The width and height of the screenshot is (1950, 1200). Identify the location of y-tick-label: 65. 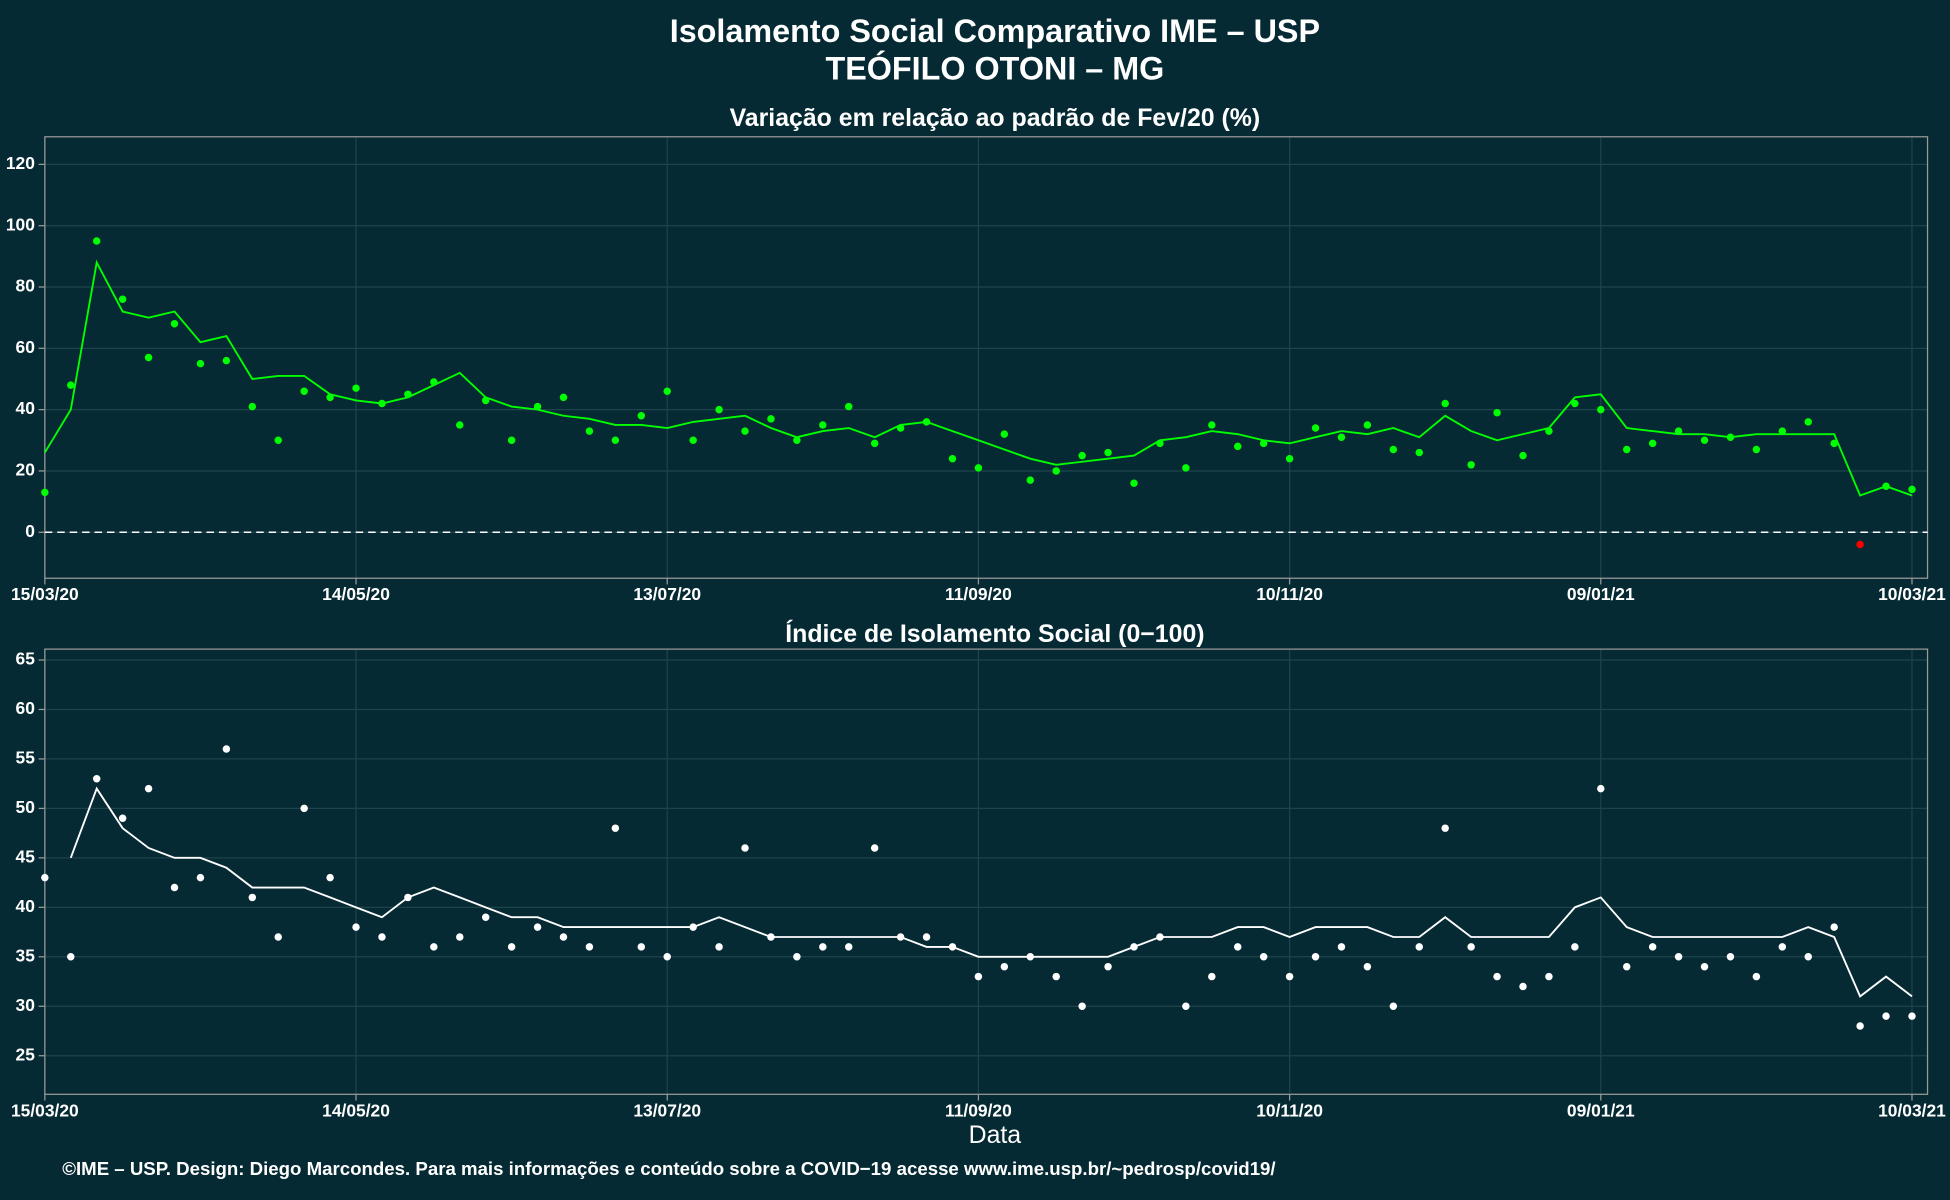
(26, 659).